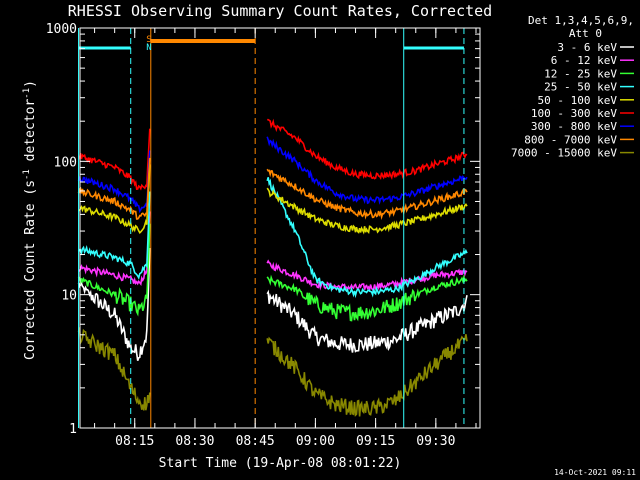 This screenshot has width=640, height=480. I want to click on x-tick-label-5: 09:15, so click(375, 441).